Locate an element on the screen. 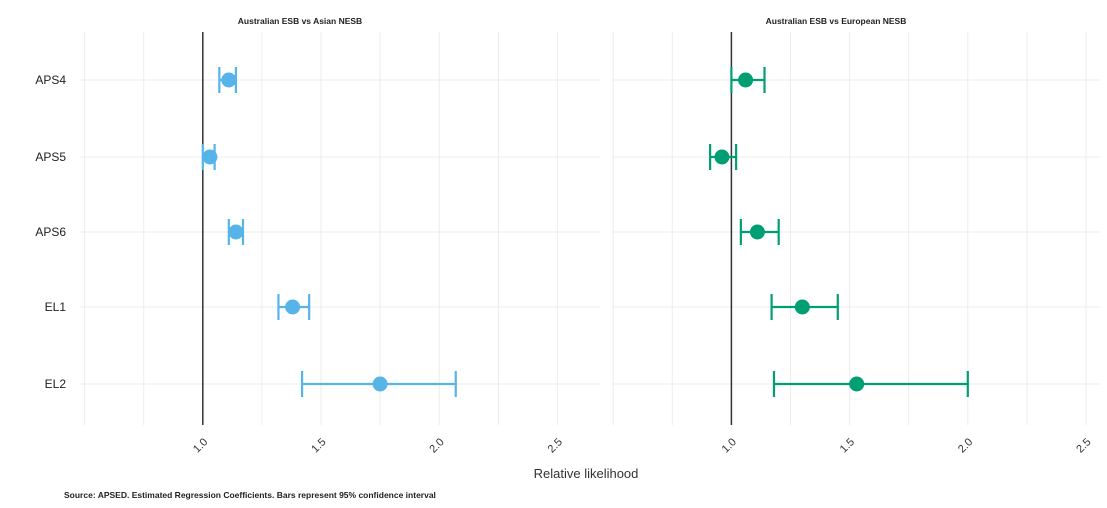 This screenshot has height=508, width=1107. category-label-el2: EL2 is located at coordinates (56, 384).